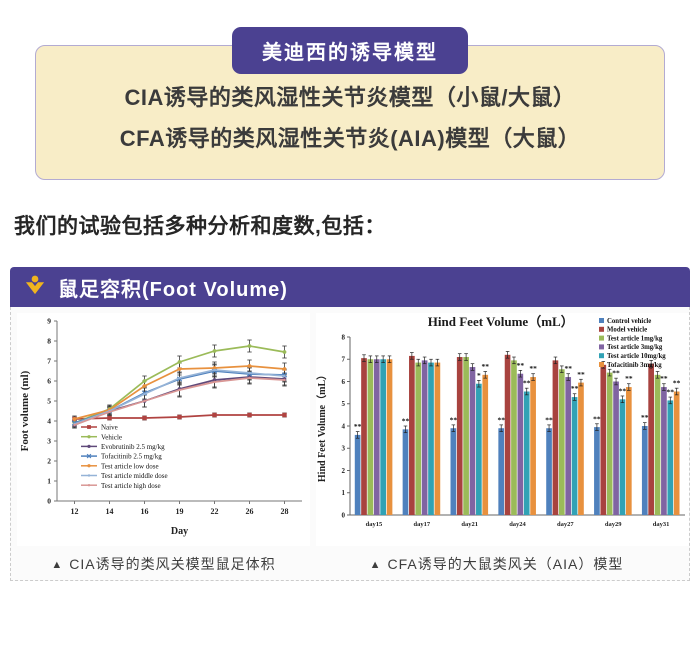  What do you see at coordinates (505, 564) in the screenshot?
I see `caption-cfa-text: CFA诱导的大鼠类风关（AIA）模型` at bounding box center [505, 564].